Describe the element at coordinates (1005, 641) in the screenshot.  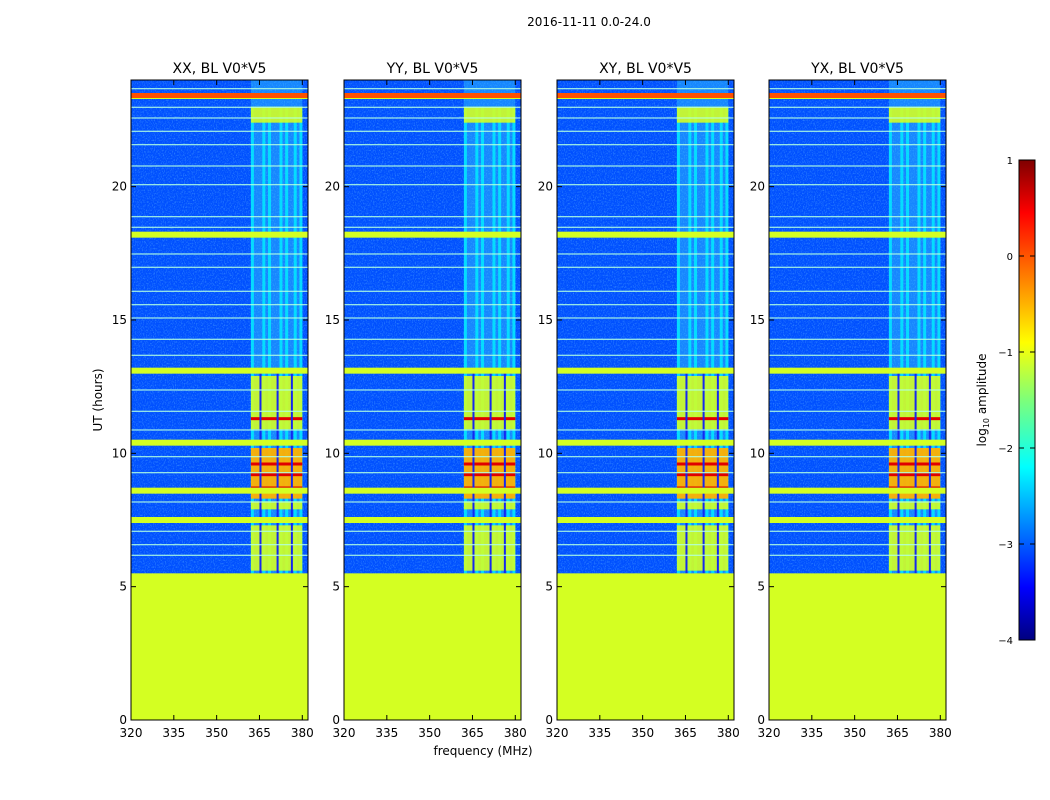
I see `colorbar-tick-label: −4` at that location.